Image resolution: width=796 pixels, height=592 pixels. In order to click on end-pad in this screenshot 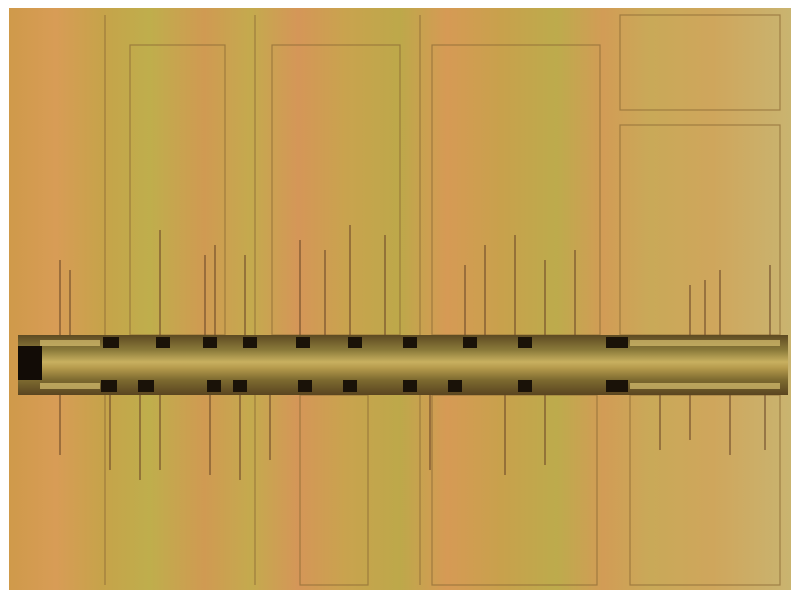, I will do `click(30, 363)`.